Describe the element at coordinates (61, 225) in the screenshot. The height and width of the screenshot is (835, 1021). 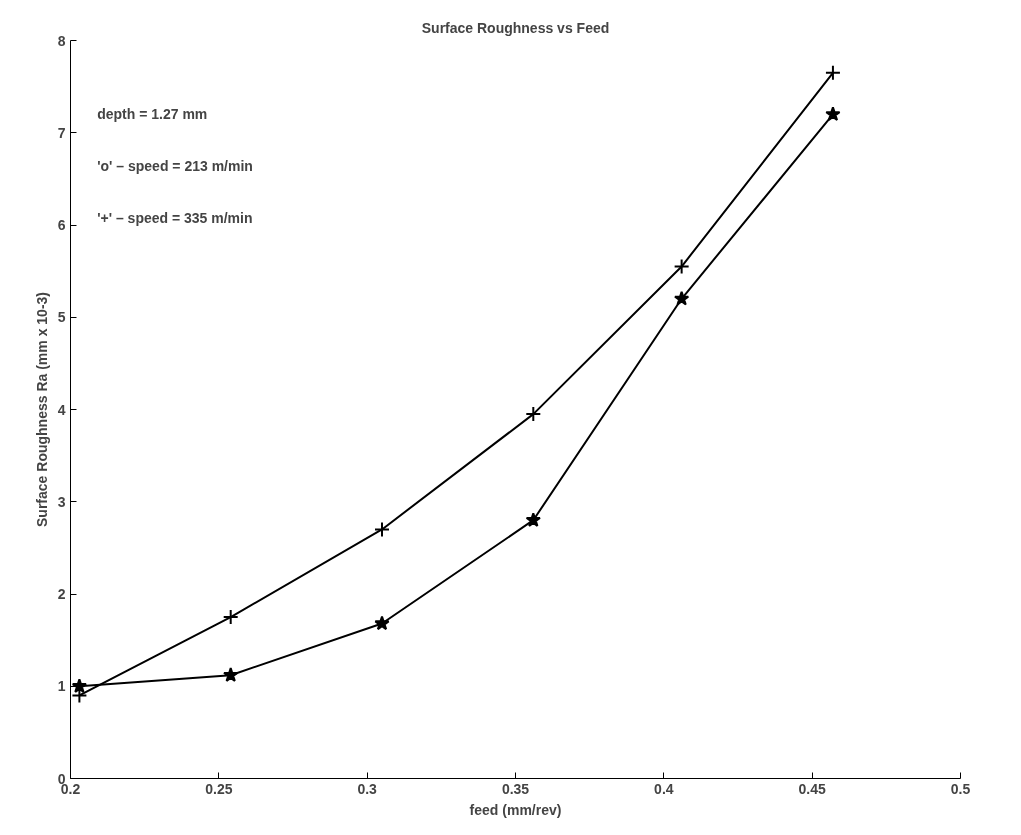
I see `y-tick-label: 6` at that location.